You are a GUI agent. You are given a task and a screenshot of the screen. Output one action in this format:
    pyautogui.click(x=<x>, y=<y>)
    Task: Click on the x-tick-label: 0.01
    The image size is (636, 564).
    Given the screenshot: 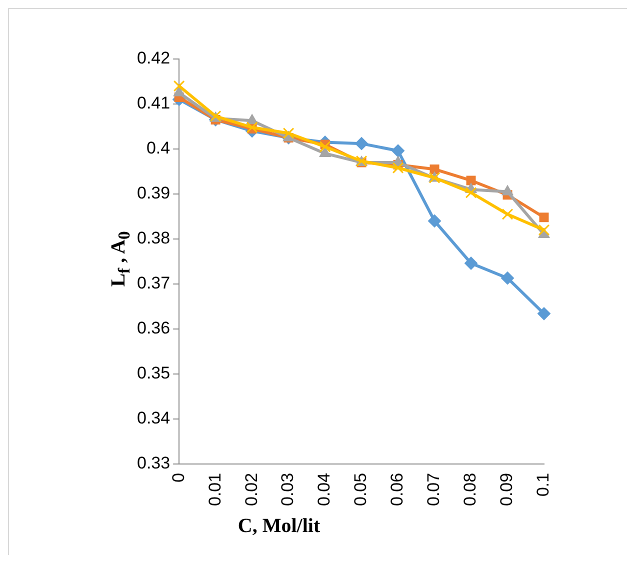 What is the action you would take?
    pyautogui.click(x=214, y=489)
    